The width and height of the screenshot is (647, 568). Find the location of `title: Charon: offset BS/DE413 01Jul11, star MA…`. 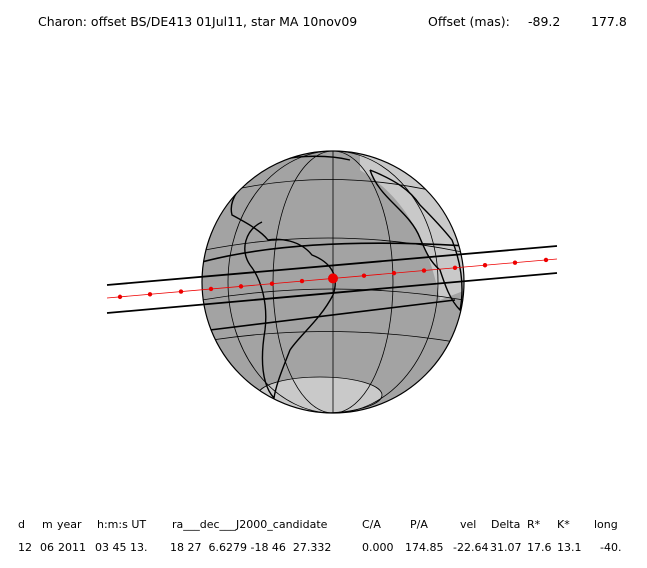

title: Charon: offset BS/DE413 01Jul11, star MA… is located at coordinates (197, 21).